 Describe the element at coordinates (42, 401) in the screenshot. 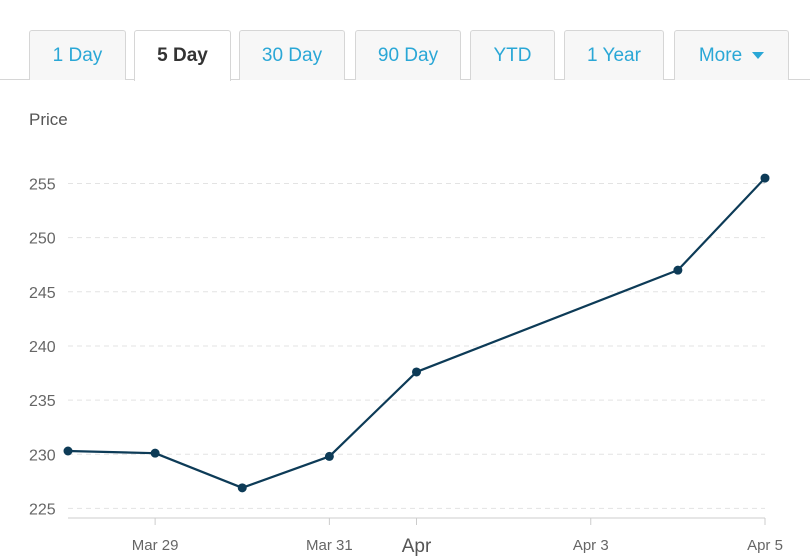

I see `y-tick-label: 235` at that location.